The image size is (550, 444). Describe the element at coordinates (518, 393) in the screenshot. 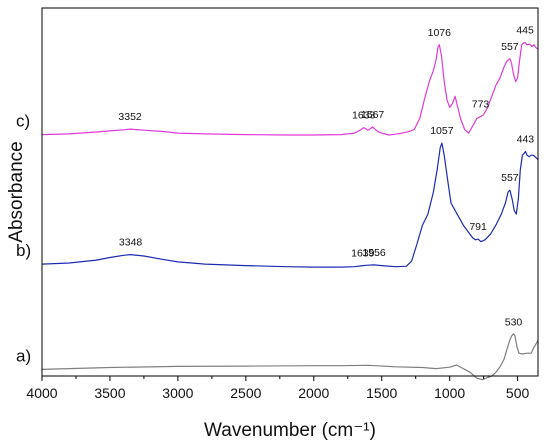

I see `x-tick-label-500: 500` at that location.